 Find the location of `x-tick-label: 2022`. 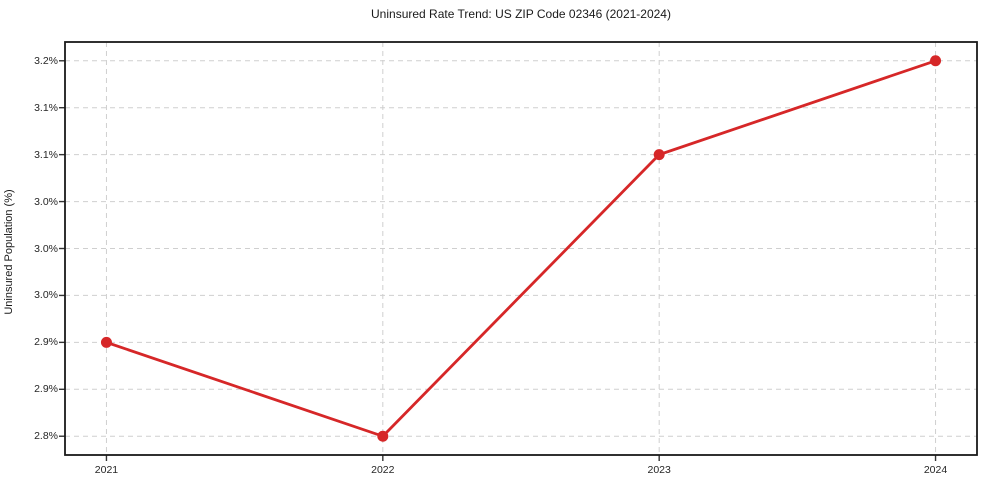

x-tick-label: 2022 is located at coordinates (383, 470).